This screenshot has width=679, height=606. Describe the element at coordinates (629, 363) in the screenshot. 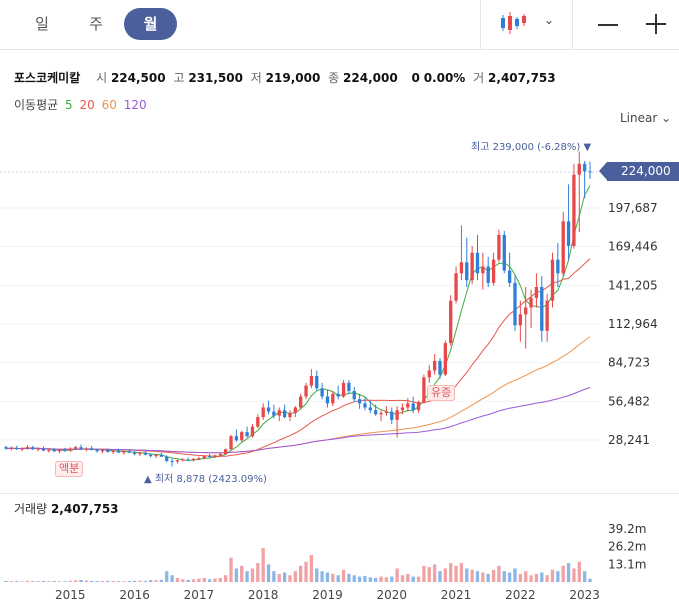

I see `y-tick-label: 84,723` at that location.